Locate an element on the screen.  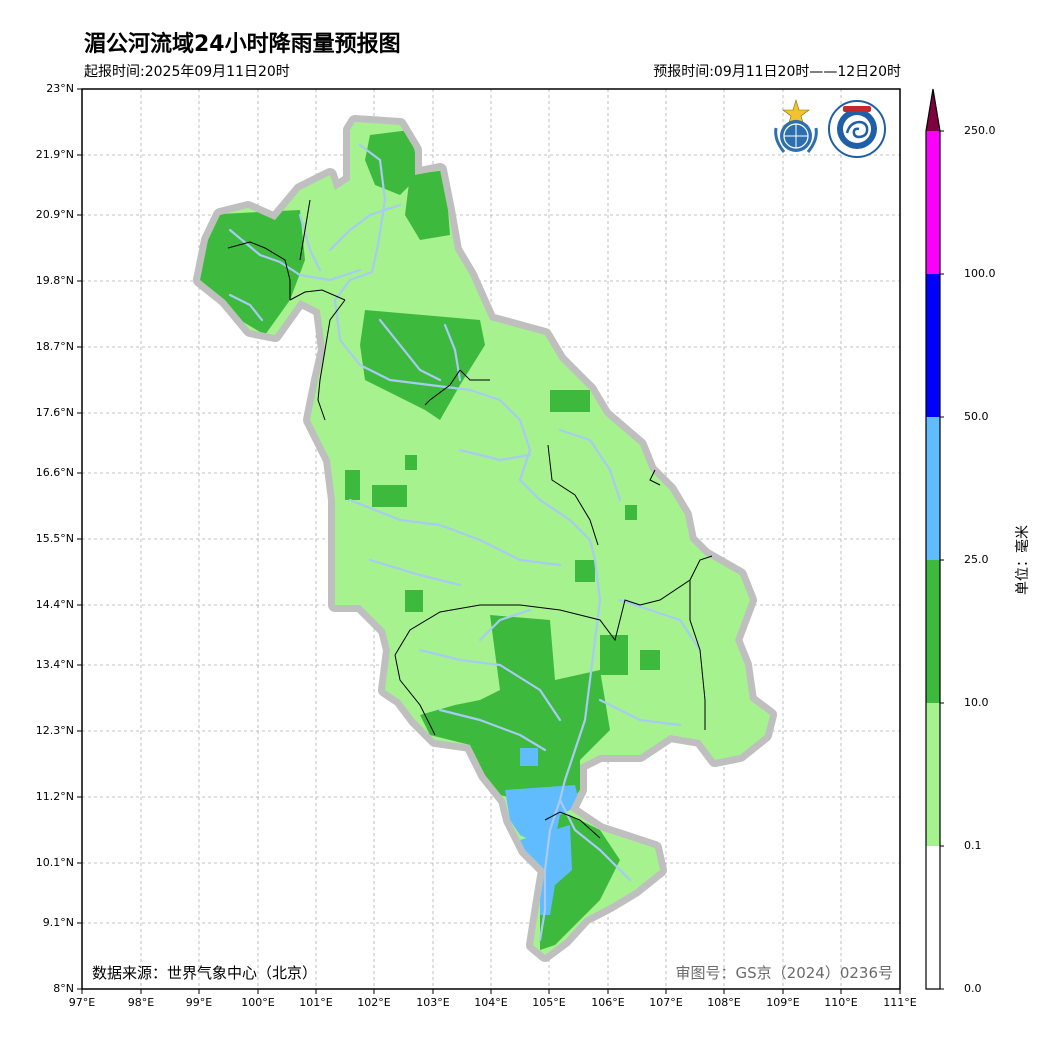
colorbar-tick-2: 10.0 is located at coordinates (976, 702).